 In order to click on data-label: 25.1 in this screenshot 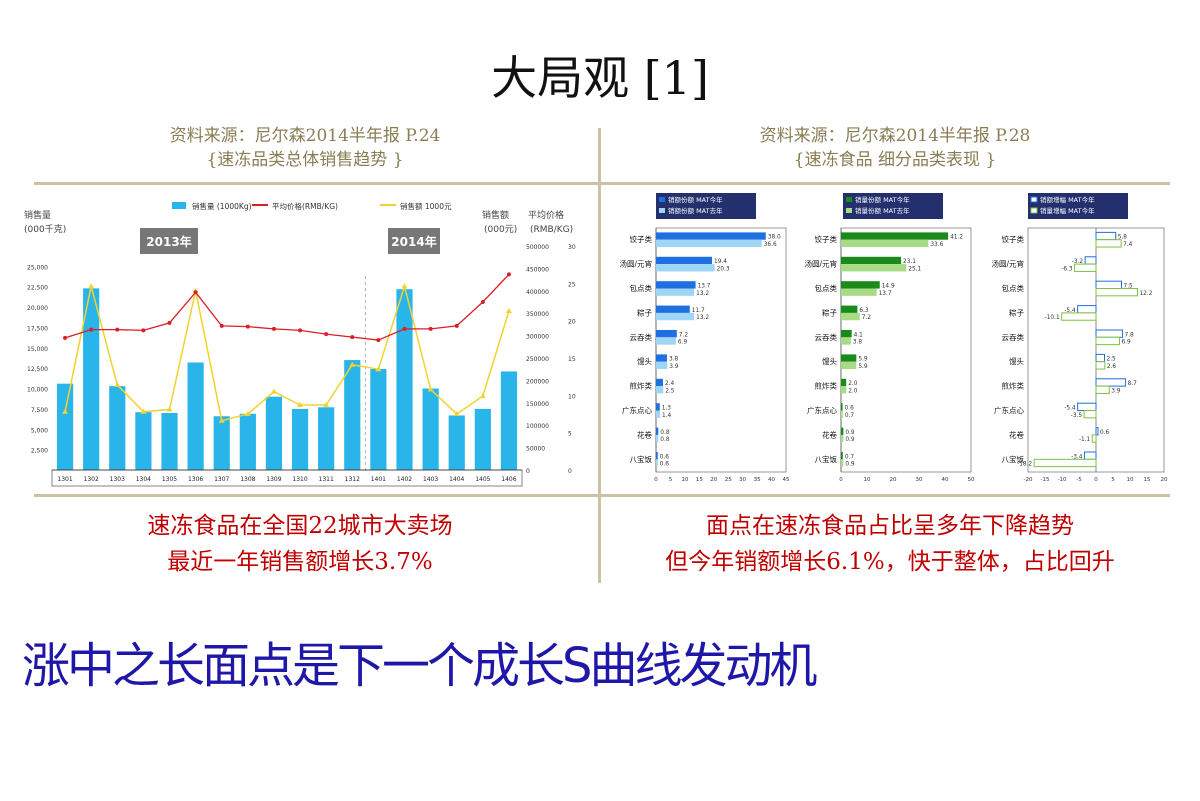, I will do `click(914, 269)`.